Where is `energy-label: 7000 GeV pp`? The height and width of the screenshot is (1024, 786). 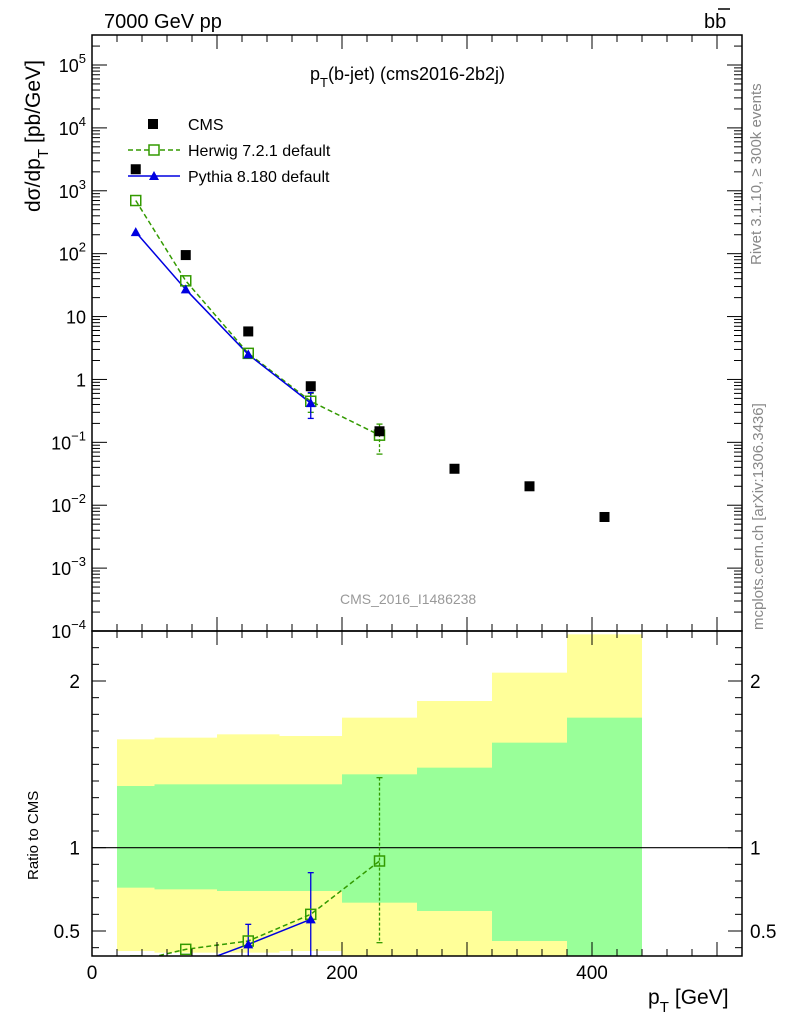 energy-label: 7000 GeV pp is located at coordinates (163, 22).